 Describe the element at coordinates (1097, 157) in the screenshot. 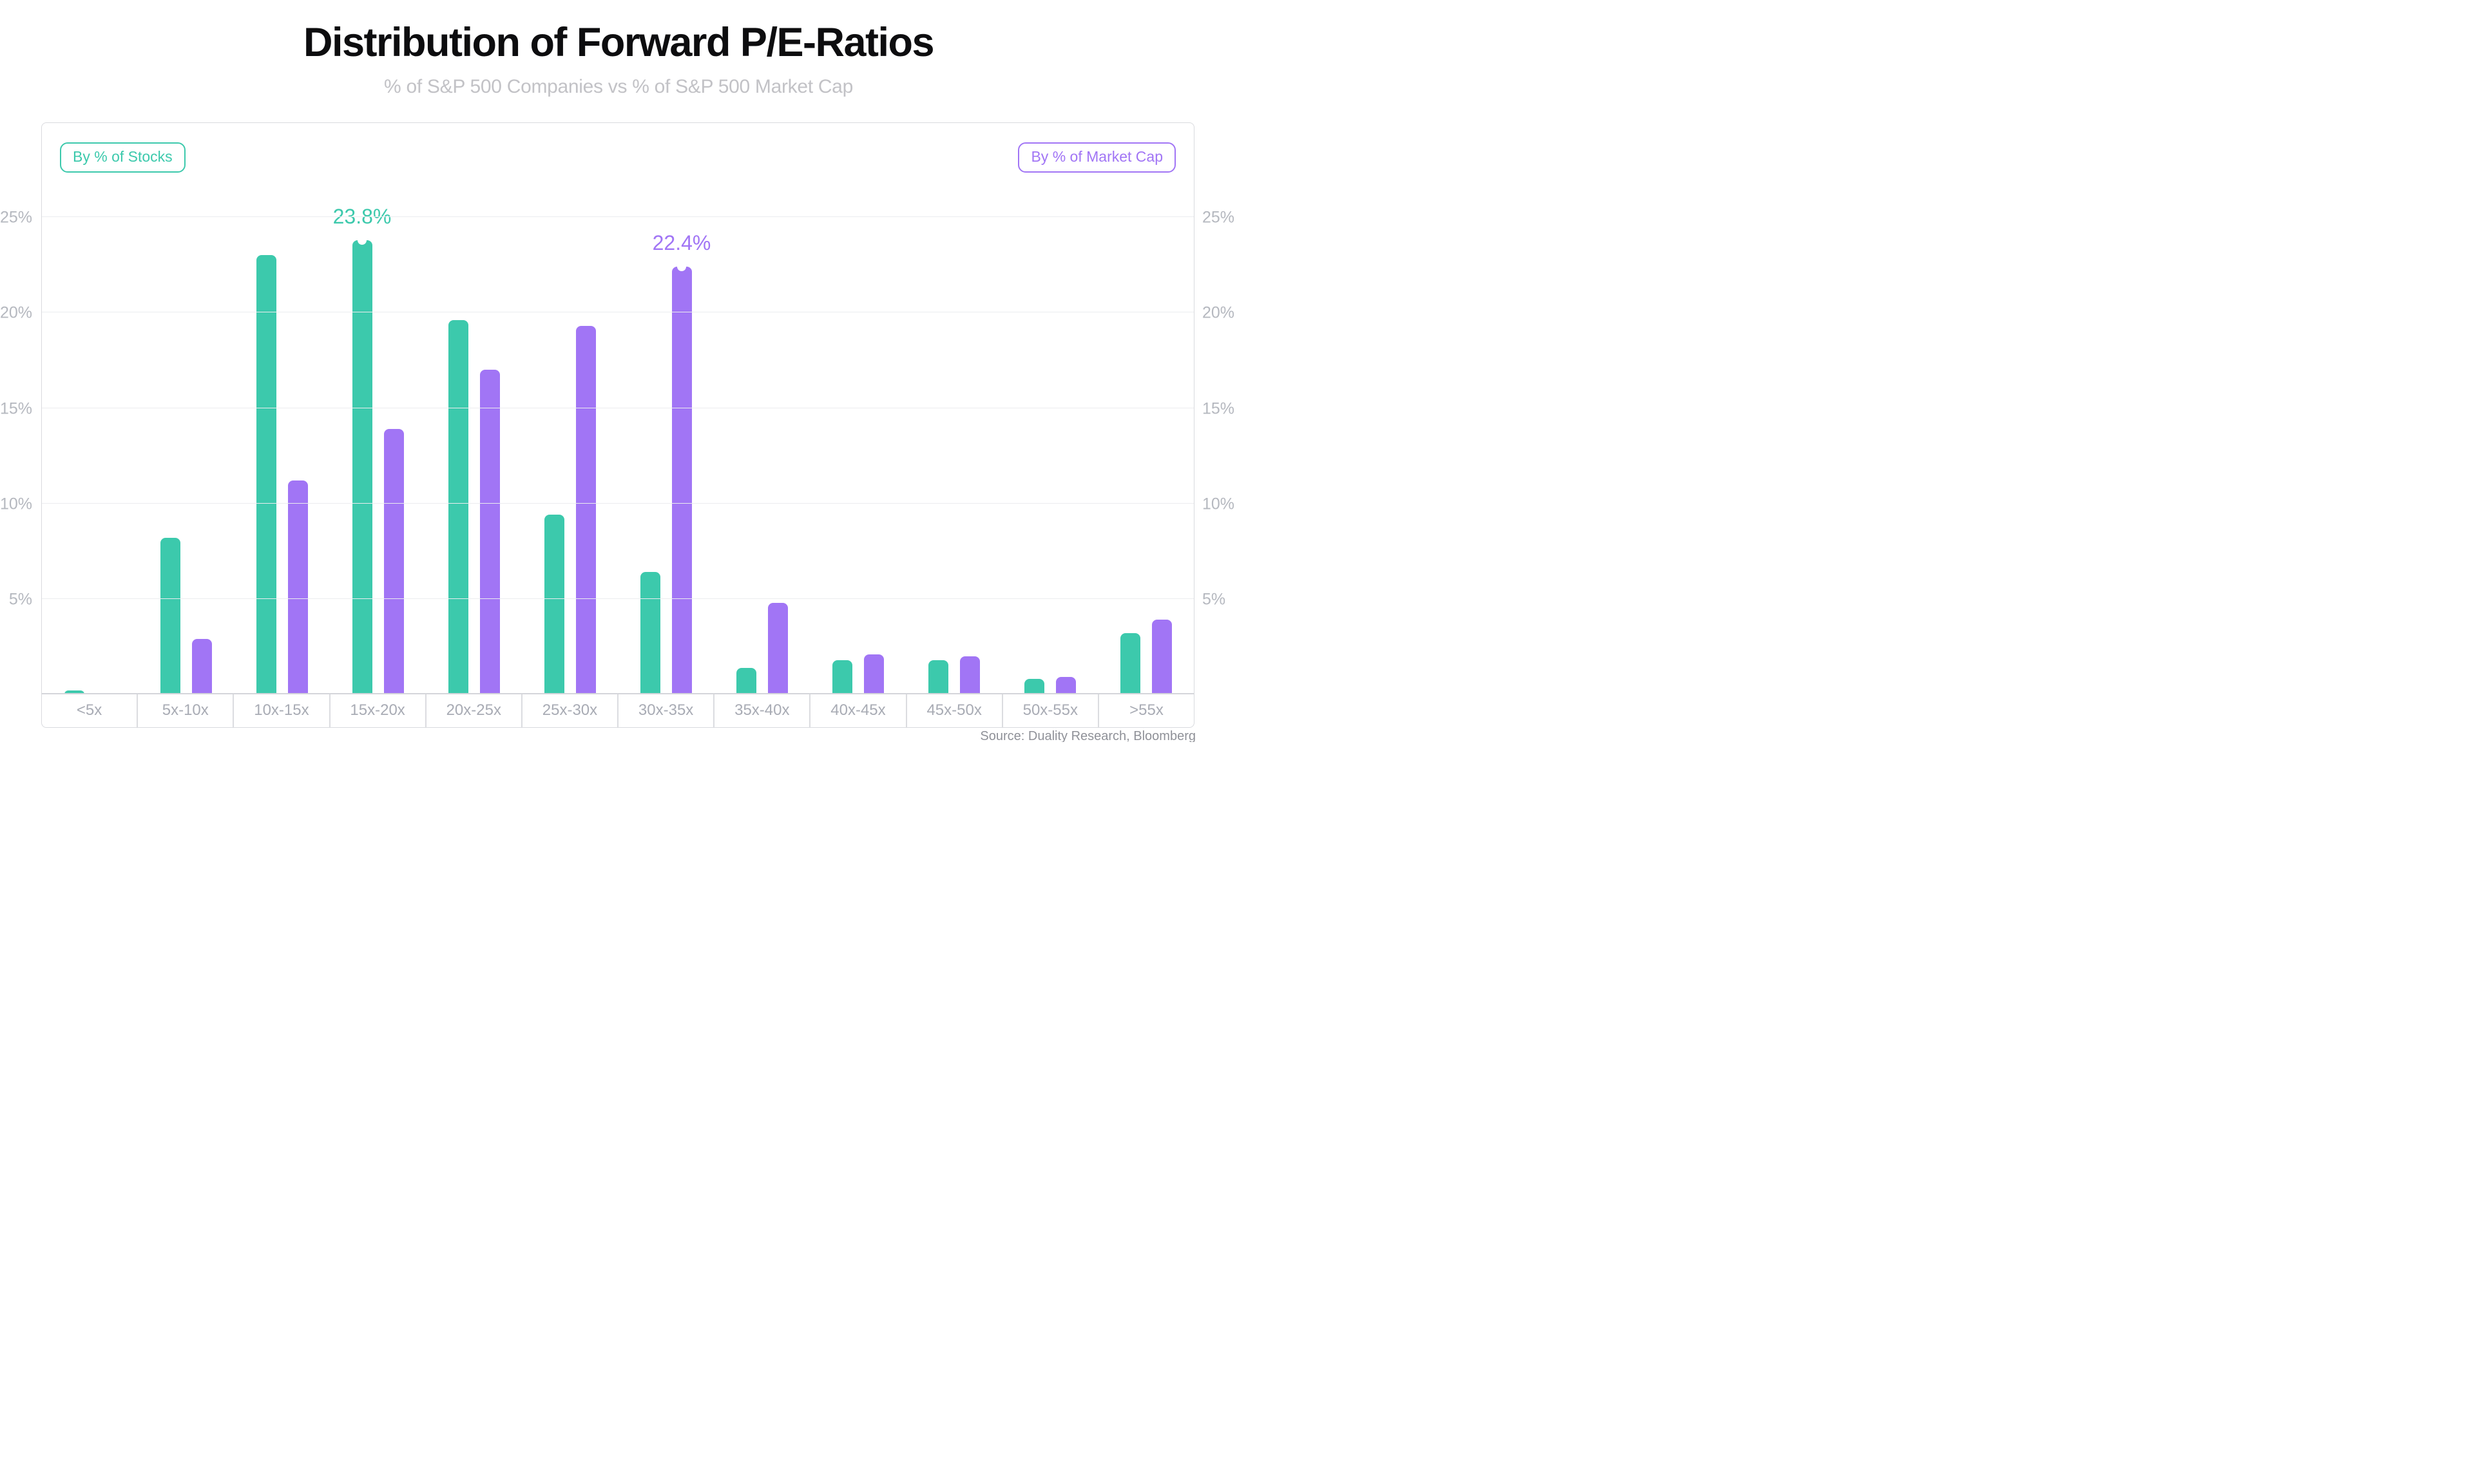

I see `legend-chip-market-cap: By % of Market Cap` at that location.